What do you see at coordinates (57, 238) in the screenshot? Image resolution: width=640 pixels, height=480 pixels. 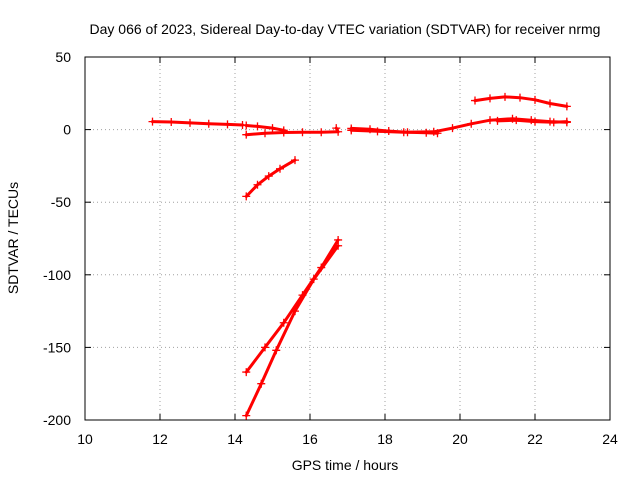 I see `y-tick-labels: -200 -150 -100 -50 0 50` at bounding box center [57, 238].